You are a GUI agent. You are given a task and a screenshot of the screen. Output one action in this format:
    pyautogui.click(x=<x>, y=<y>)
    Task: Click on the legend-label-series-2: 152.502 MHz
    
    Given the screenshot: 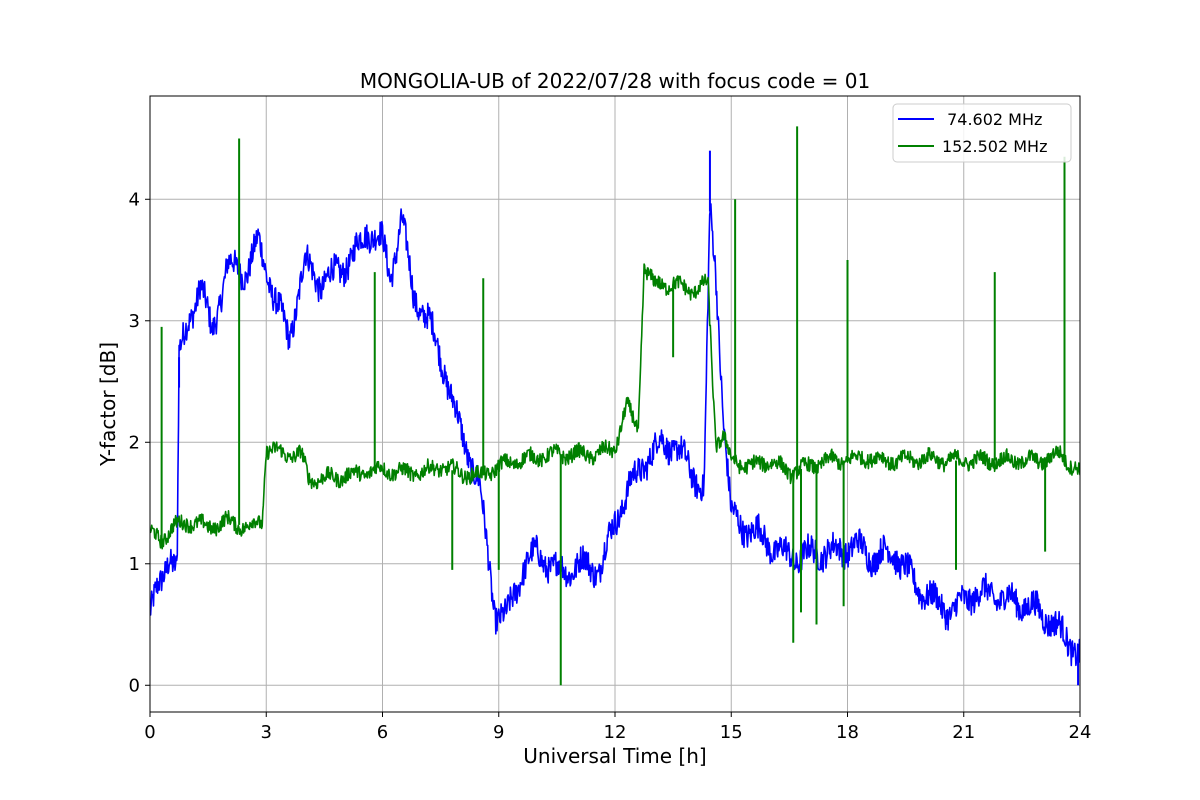 What is the action you would take?
    pyautogui.click(x=994, y=146)
    